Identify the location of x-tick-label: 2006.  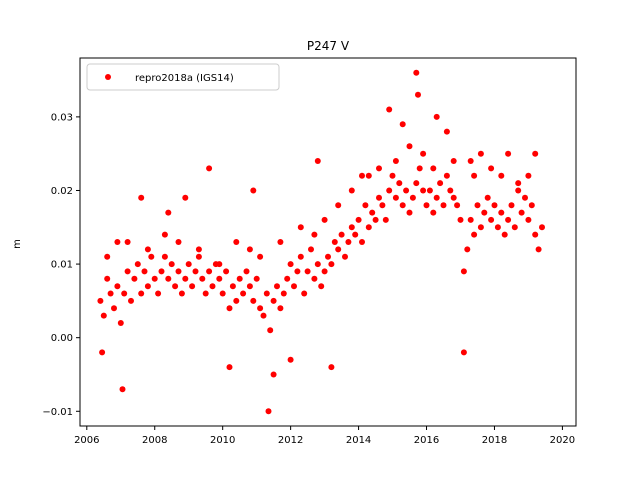
(86, 440).